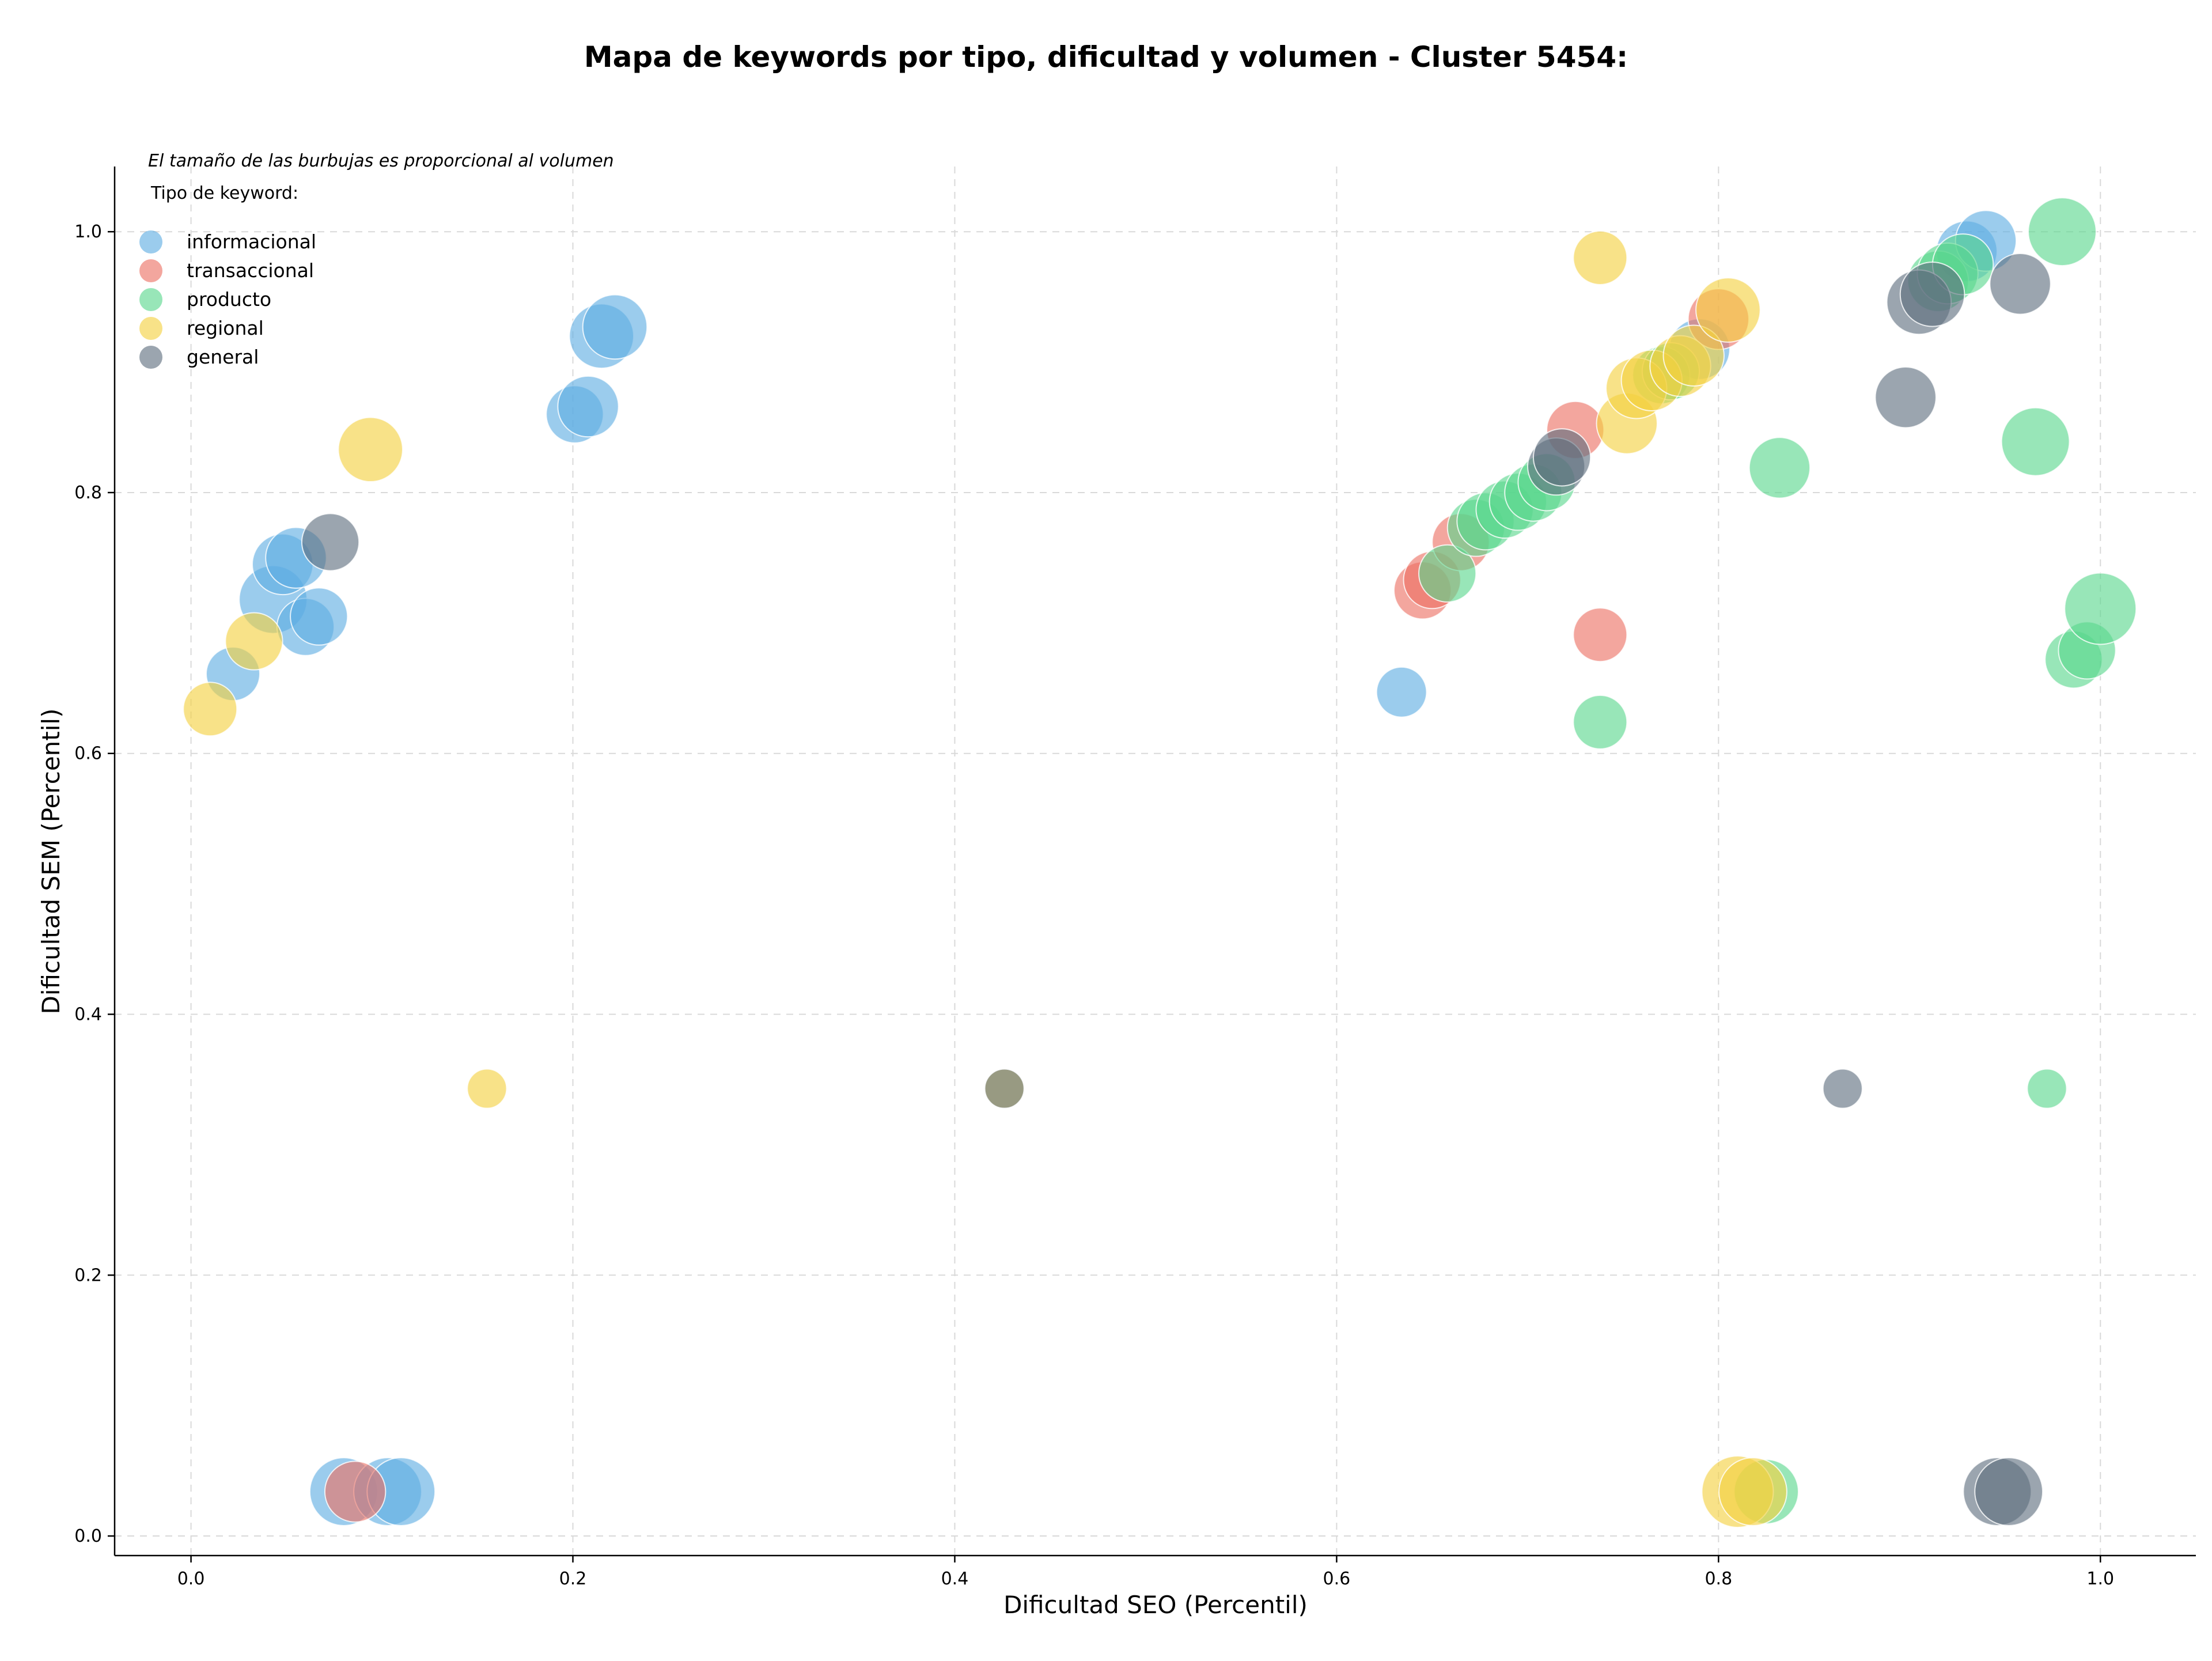 The width and height of the screenshot is (2212, 1661). Describe the element at coordinates (223, 357) in the screenshot. I see `legend-label-general: general` at that location.